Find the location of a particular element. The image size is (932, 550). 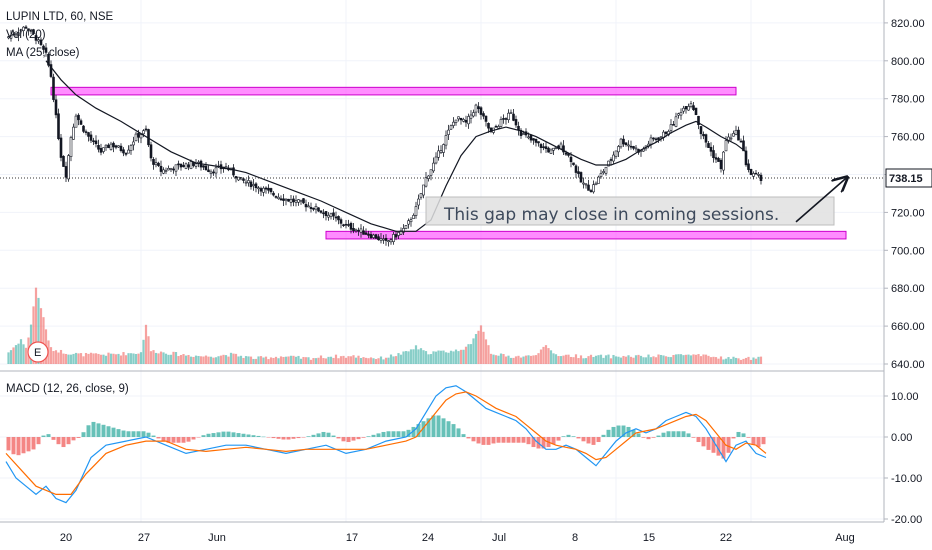

annotation-box is located at coordinates (630, 211).